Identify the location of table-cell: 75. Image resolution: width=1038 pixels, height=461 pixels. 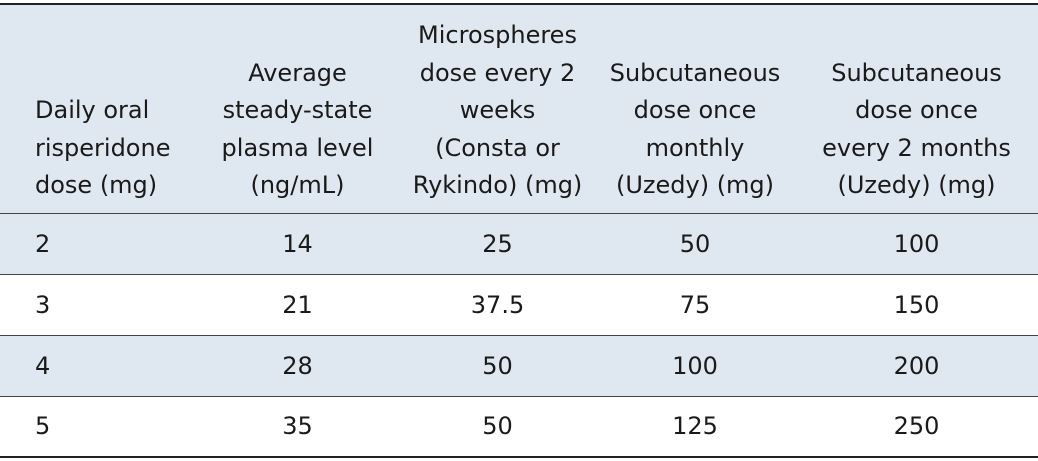
(695, 304).